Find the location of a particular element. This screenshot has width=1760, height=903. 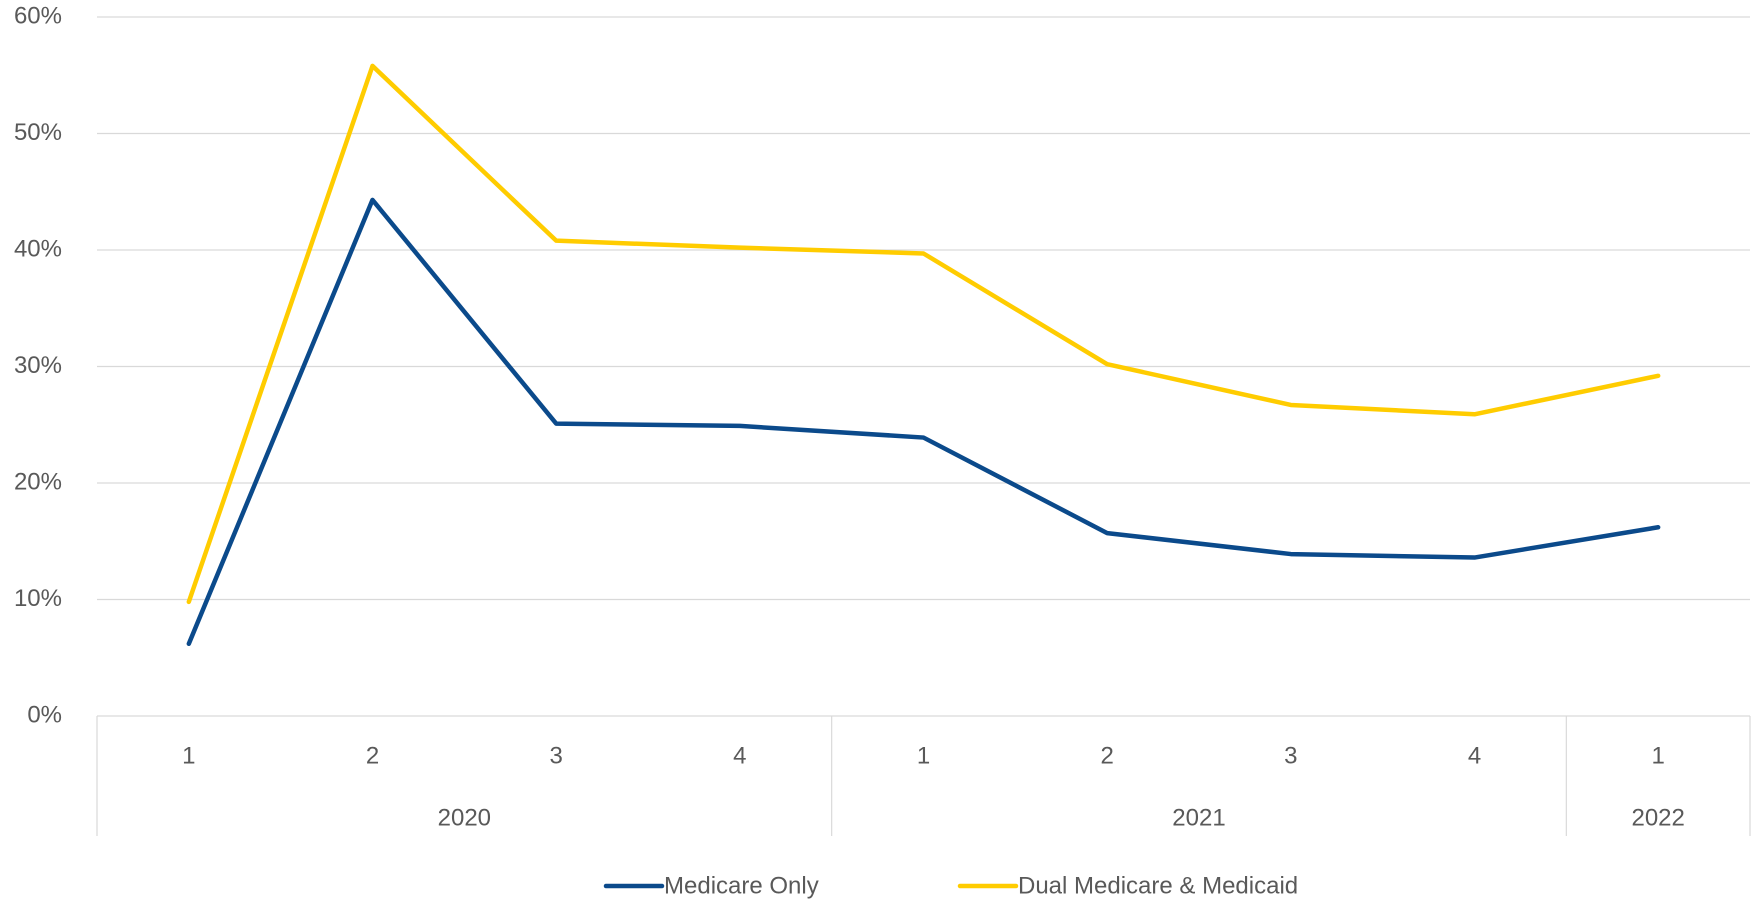

y-tick-label: 0% is located at coordinates (44, 714).